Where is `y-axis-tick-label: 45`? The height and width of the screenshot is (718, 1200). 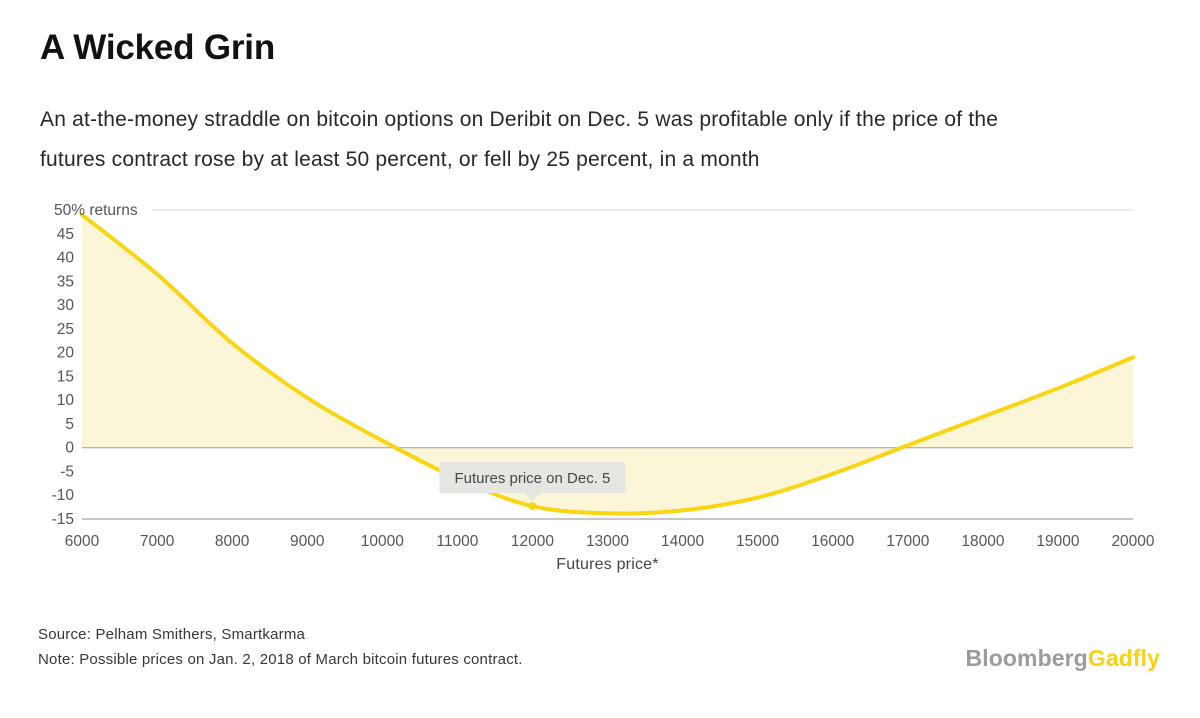 y-axis-tick-label: 45 is located at coordinates (65, 234).